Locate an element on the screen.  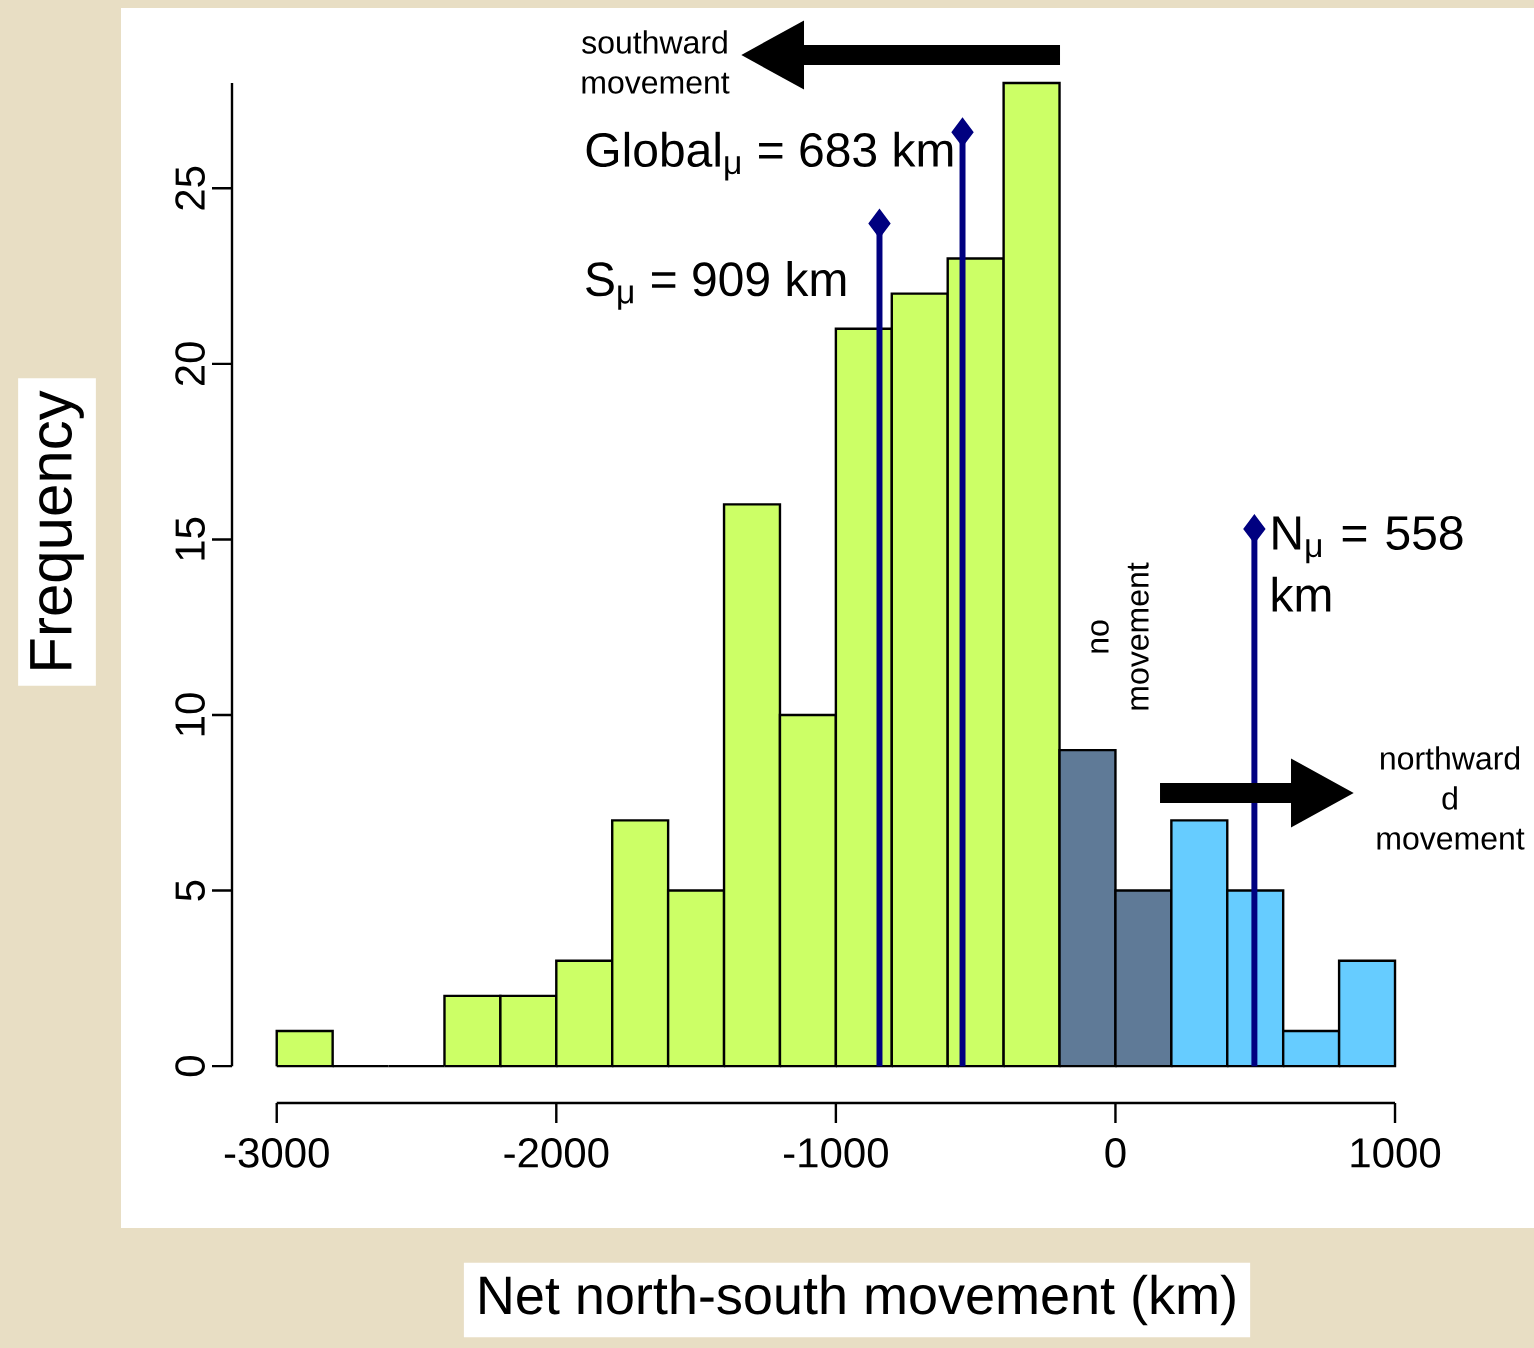
annotation: no movement is located at coordinates (1120, 636).